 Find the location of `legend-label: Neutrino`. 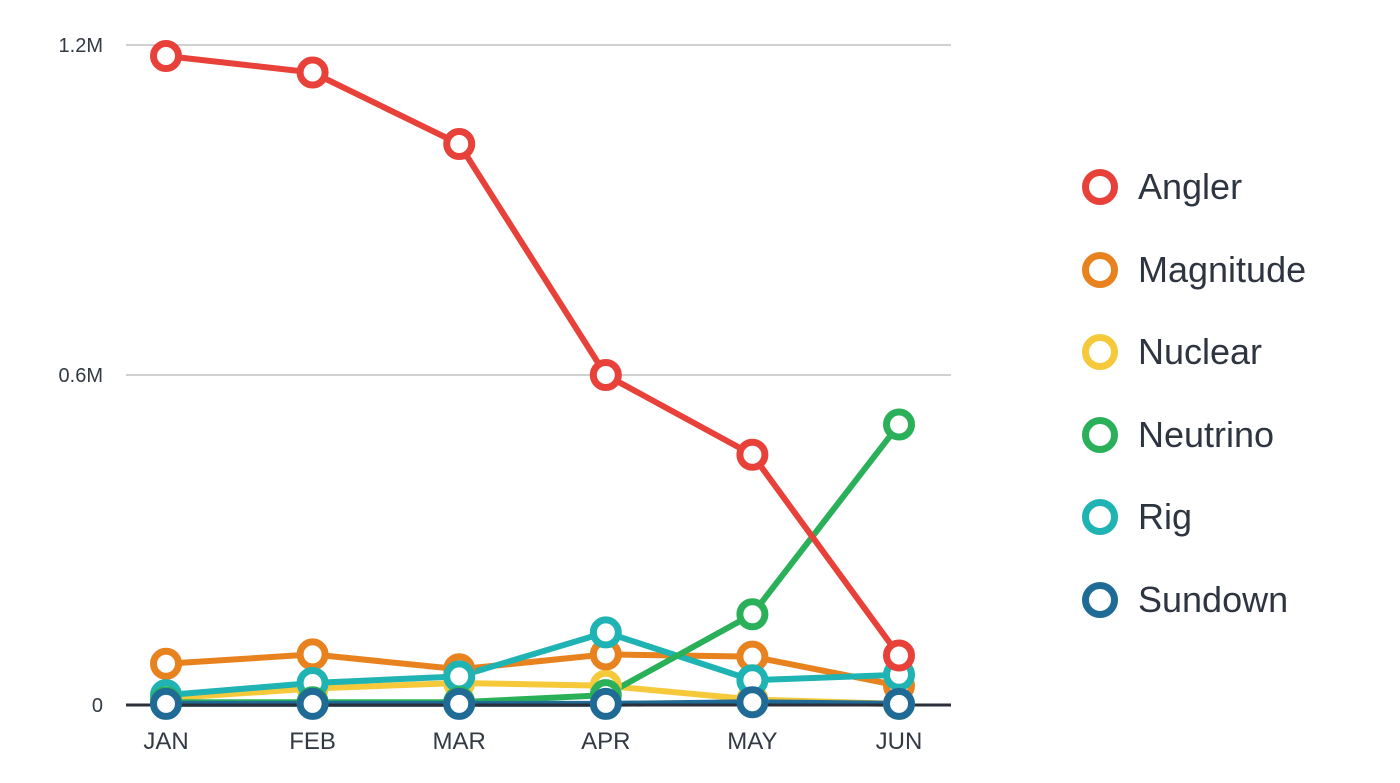

legend-label: Neutrino is located at coordinates (1206, 434).